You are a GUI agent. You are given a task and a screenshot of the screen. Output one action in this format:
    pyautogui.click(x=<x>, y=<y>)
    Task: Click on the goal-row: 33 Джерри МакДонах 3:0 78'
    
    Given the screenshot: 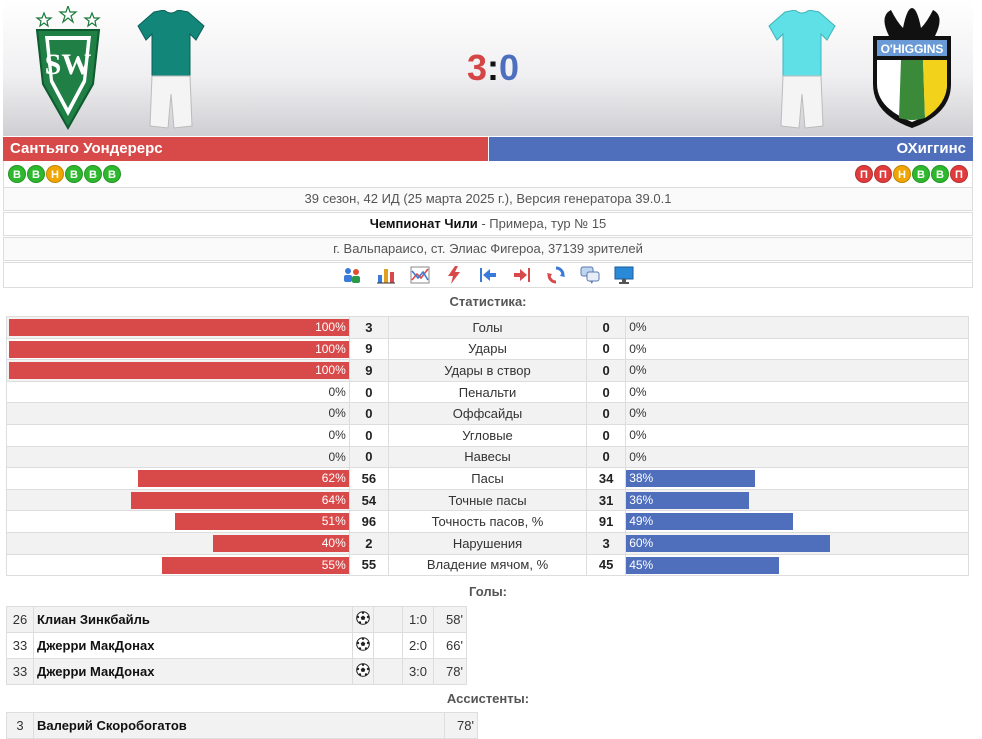 What is the action you would take?
    pyautogui.click(x=236, y=671)
    